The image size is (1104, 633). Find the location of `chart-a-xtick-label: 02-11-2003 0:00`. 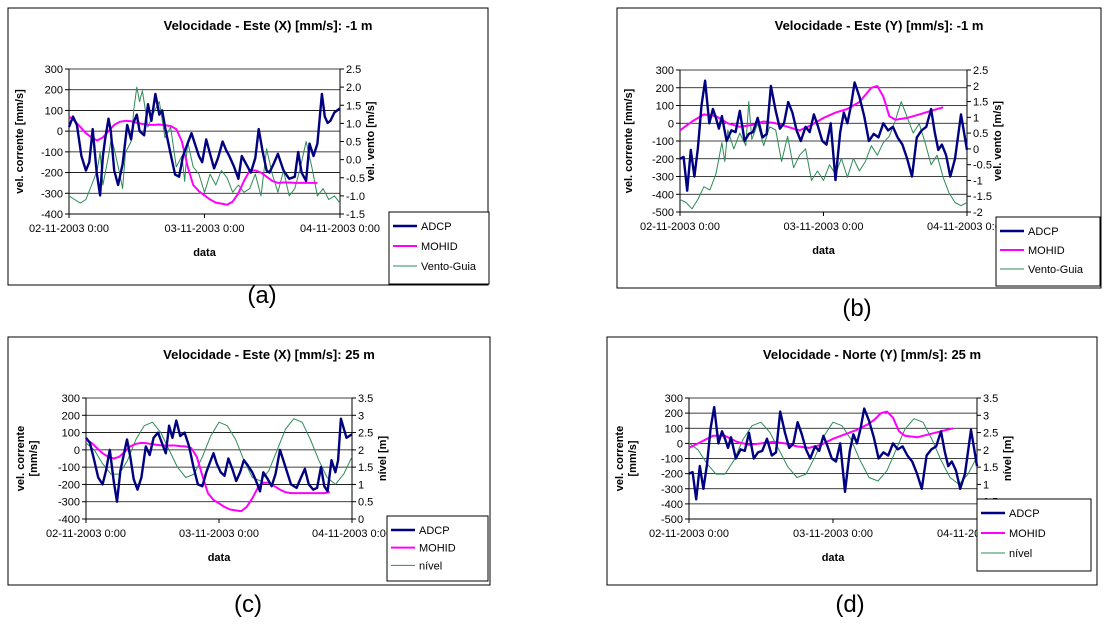

chart-a-xtick-label: 02-11-2003 0:00 is located at coordinates (69, 229).